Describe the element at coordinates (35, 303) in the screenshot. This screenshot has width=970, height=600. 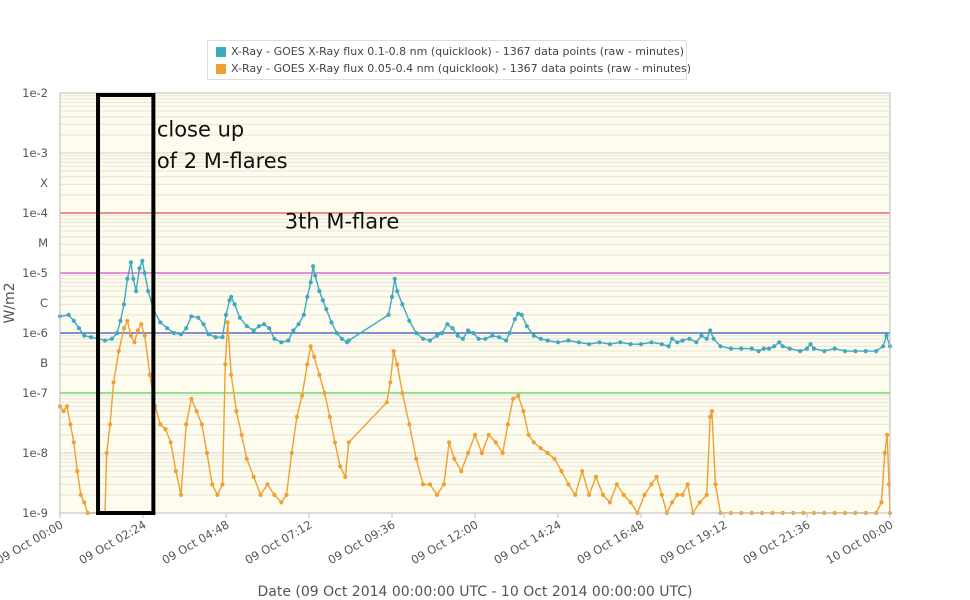
I see `y-axis-ticks: 1e-2 1e-3 X 1e-4 M 1e-5 C 1e-6 B 1e-7 1e-8 1e-9` at that location.